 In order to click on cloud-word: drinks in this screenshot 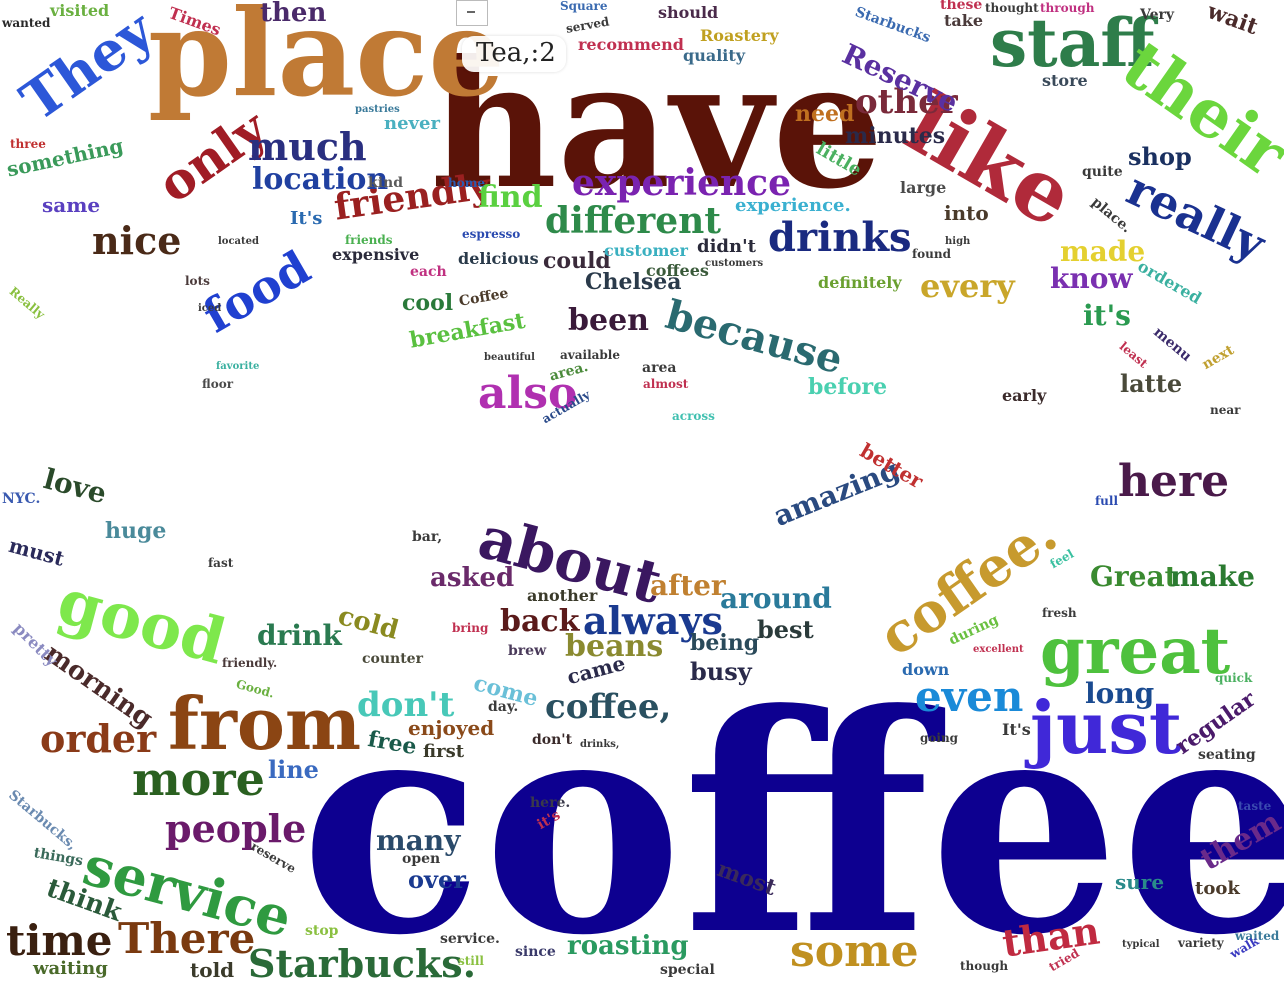, I will do `click(840, 237)`.